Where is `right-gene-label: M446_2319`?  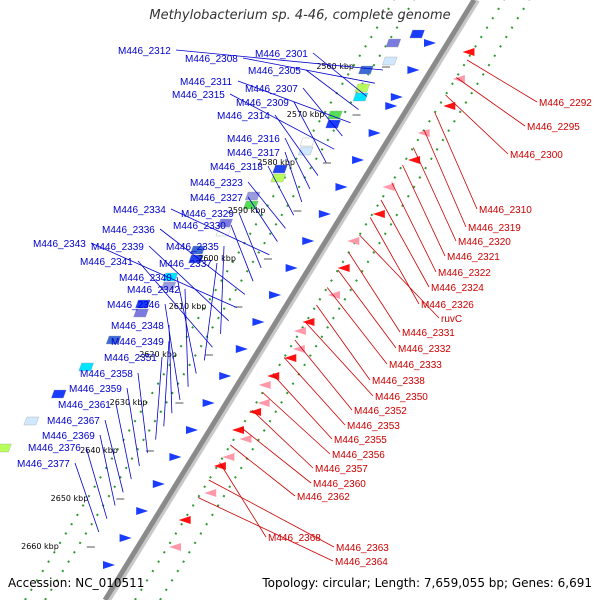 right-gene-label: M446_2319 is located at coordinates (494, 228).